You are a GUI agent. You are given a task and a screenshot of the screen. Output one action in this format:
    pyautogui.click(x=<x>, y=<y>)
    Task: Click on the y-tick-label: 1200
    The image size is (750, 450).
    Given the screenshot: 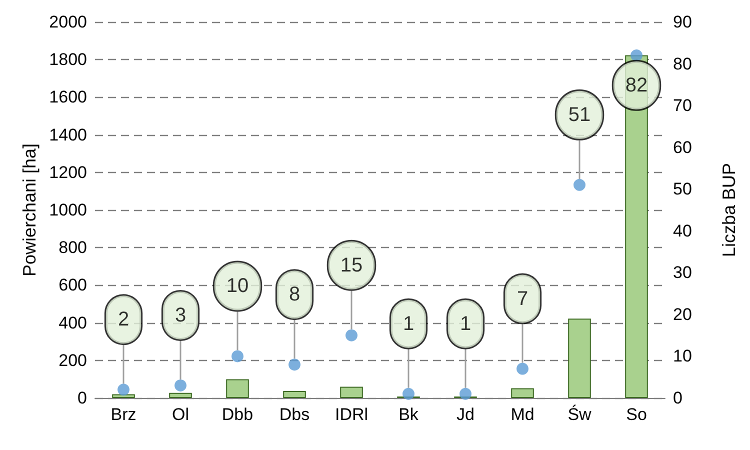 What is the action you would take?
    pyautogui.click(x=68, y=172)
    